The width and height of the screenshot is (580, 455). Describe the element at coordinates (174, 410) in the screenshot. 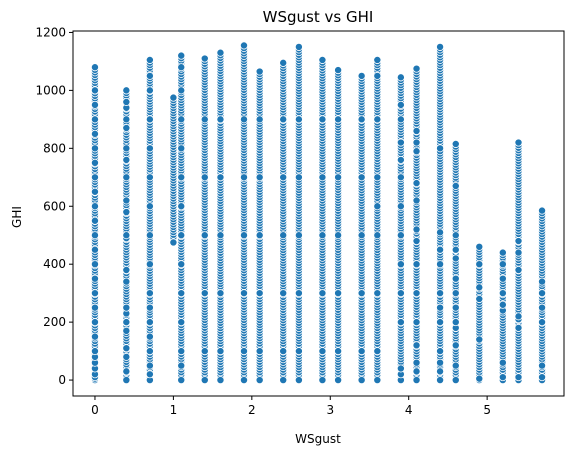

I see `x-tick-label: 1` at that location.